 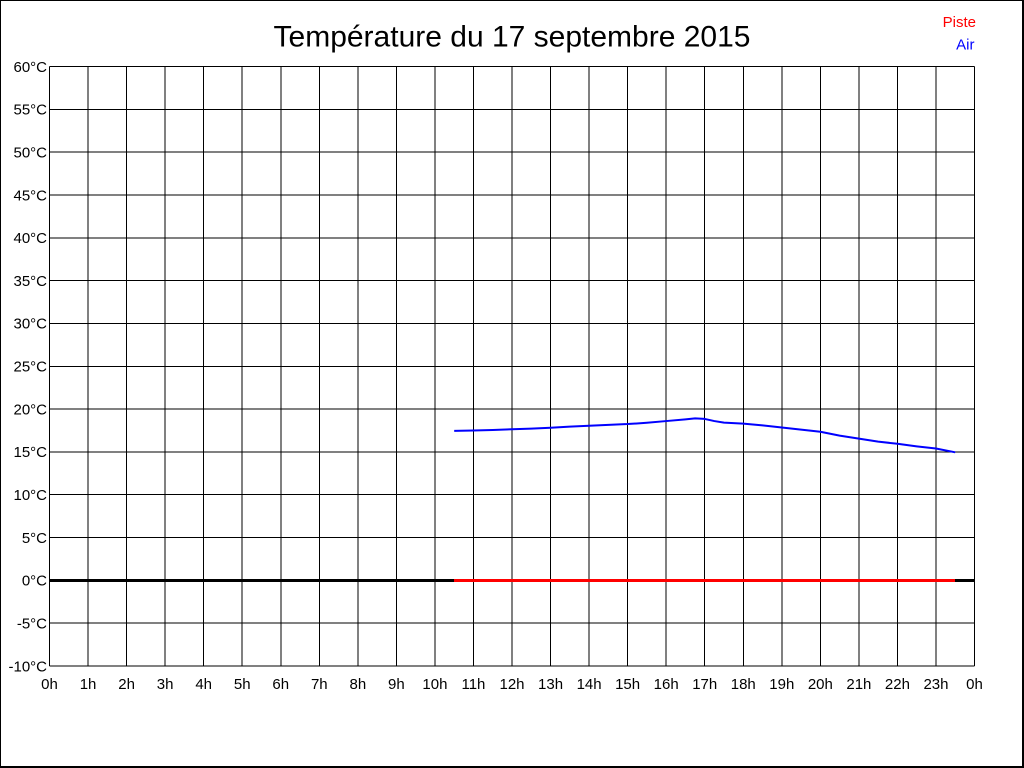 I want to click on svg-text: 9h, so click(x=396, y=684).